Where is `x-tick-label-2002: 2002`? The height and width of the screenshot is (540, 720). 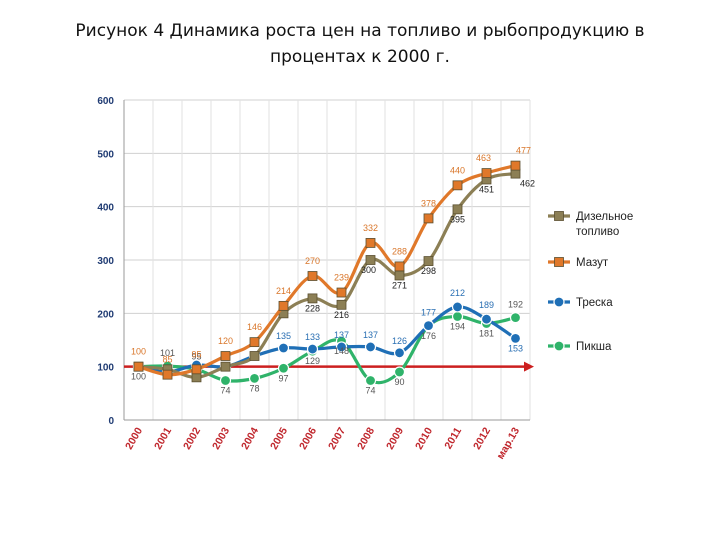
x-tick-label-2002: 2002 is located at coordinates (192, 438).